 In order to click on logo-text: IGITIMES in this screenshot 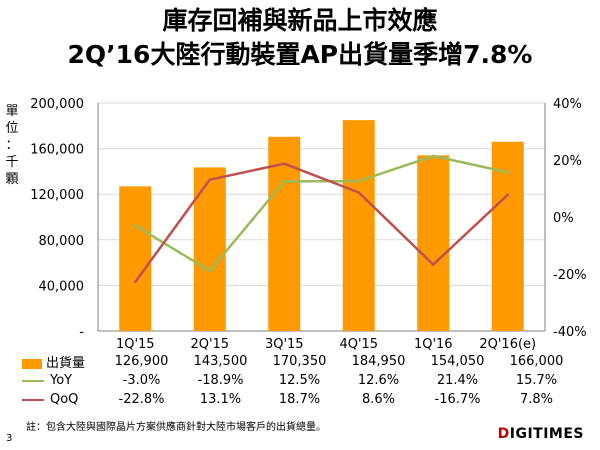, I will do `click(546, 434)`.